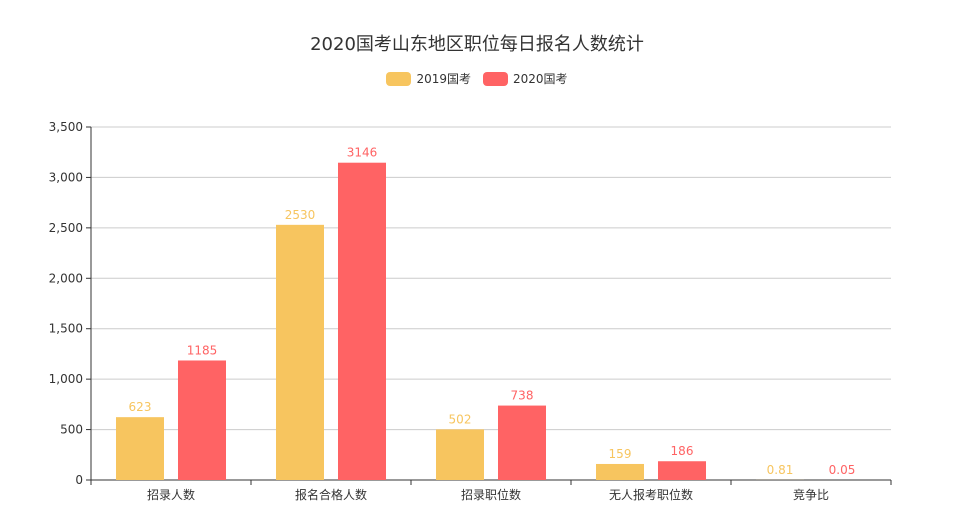 This screenshot has width=954, height=524. I want to click on legend-label-2019: 2019国考, so click(443, 79).